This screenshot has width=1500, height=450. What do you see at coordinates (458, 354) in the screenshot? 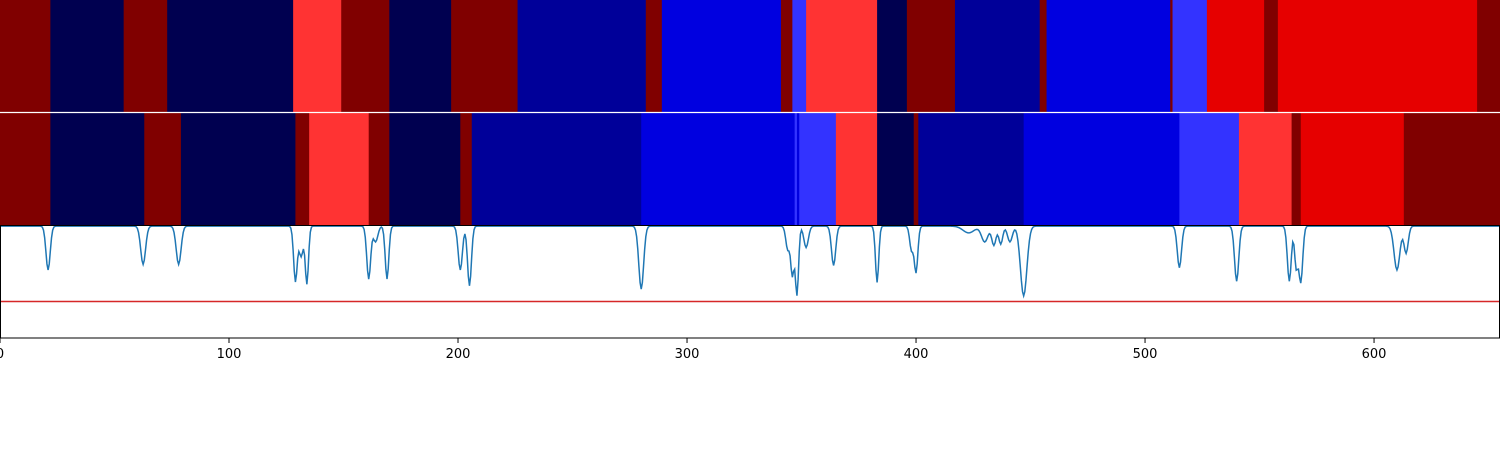
I see `x-tick-label-200: 200` at bounding box center [458, 354].